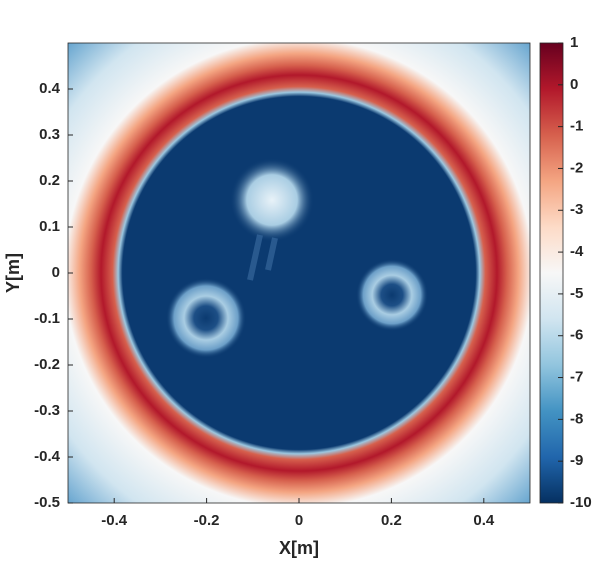 The image size is (610, 572). I want to click on y-tick-label: 0, so click(56, 272).